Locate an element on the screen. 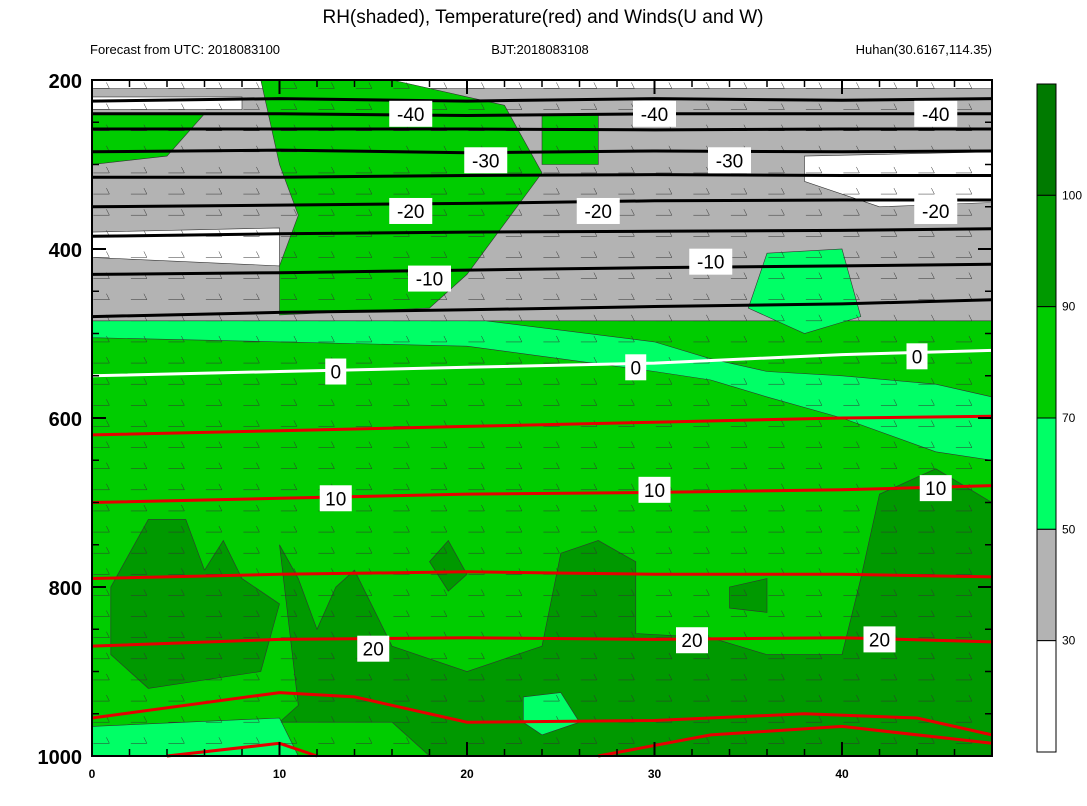  contour-label: -20 is located at coordinates (598, 212).